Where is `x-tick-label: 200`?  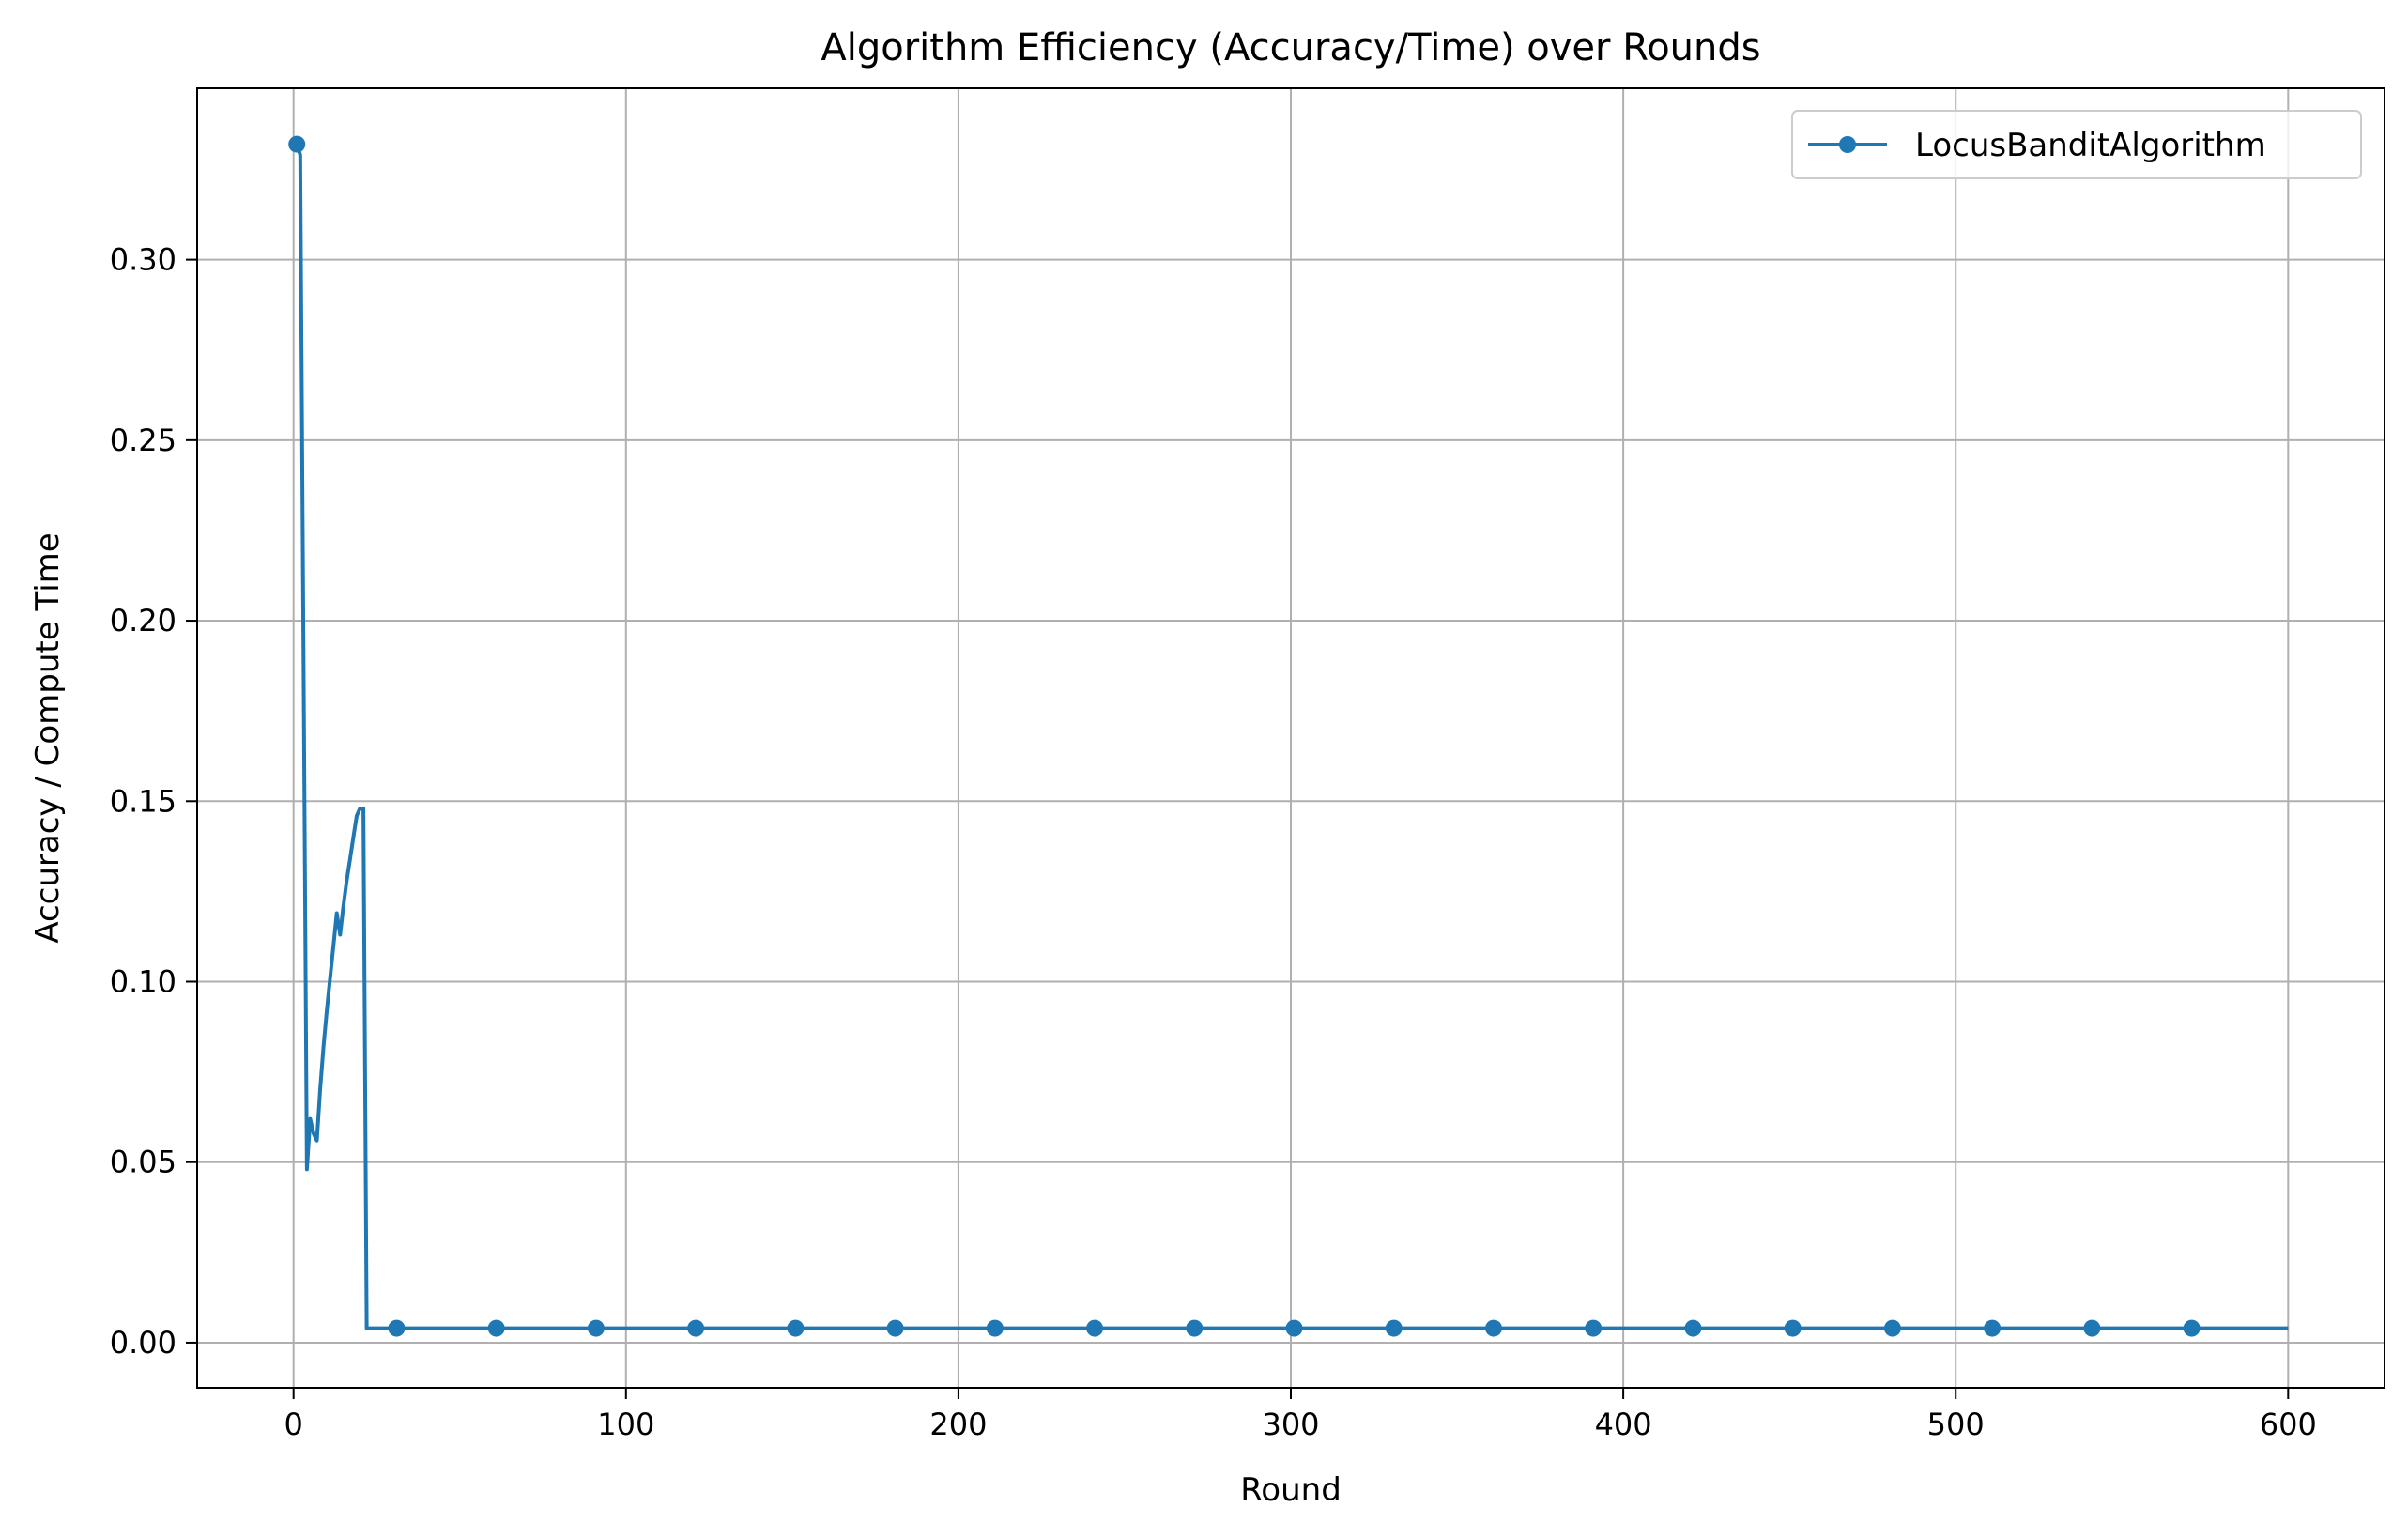
x-tick-label: 200 is located at coordinates (958, 1424).